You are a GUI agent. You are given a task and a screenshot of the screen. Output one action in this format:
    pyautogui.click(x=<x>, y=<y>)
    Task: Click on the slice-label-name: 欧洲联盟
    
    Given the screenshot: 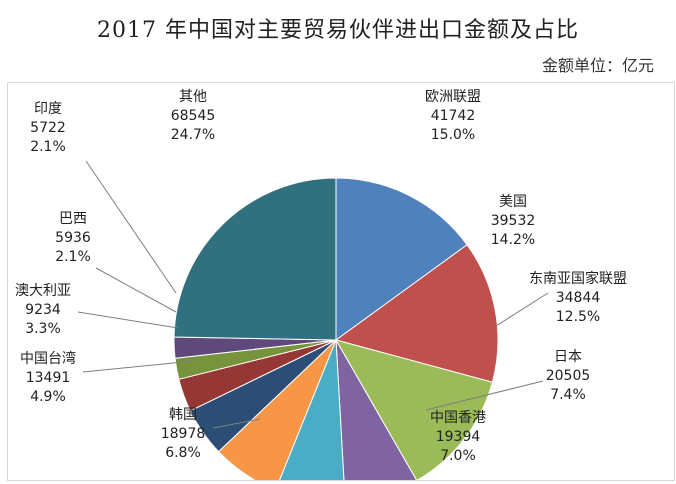 What is the action you would take?
    pyautogui.click(x=453, y=97)
    